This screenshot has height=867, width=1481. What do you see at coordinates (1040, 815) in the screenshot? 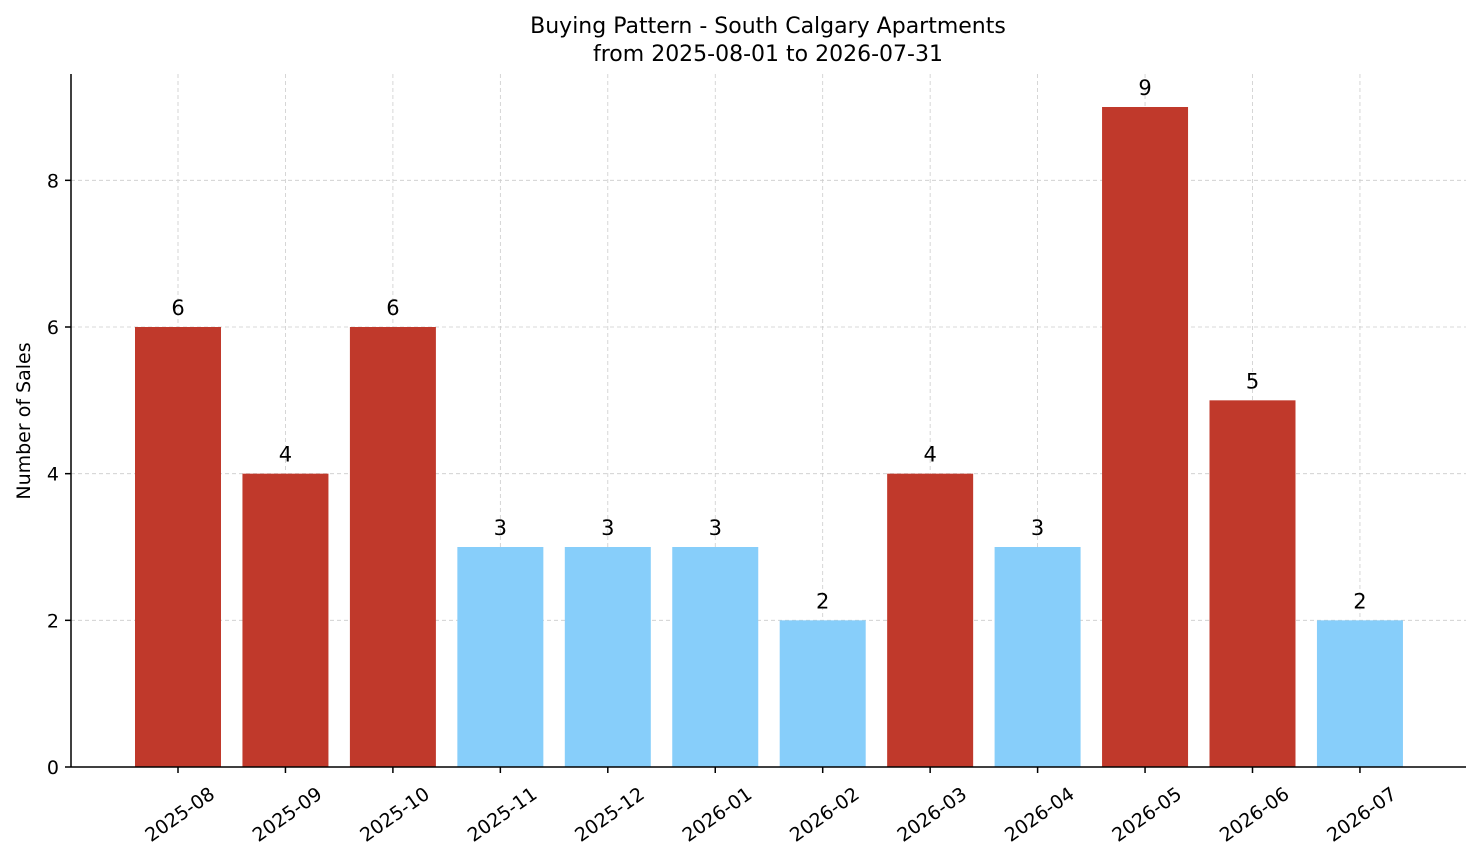
I see `x-tick-label: 2026-04` at bounding box center [1040, 815].